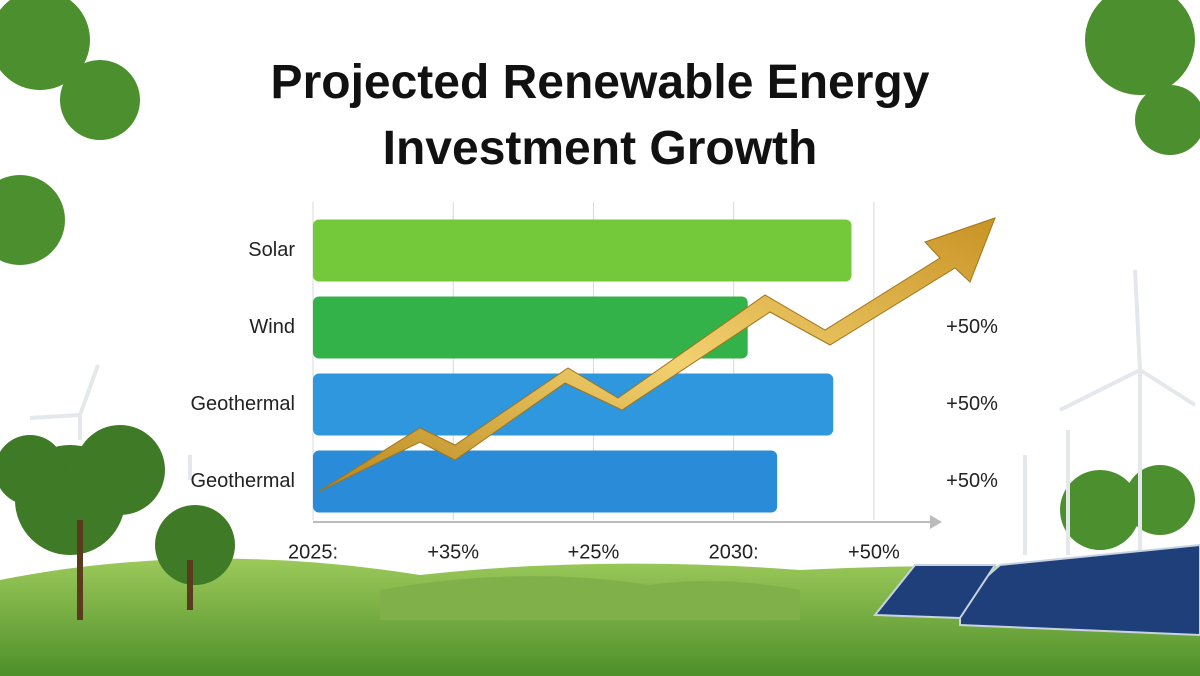 The image size is (1200, 676). I want to click on x-tick-label: 2030:, so click(734, 552).